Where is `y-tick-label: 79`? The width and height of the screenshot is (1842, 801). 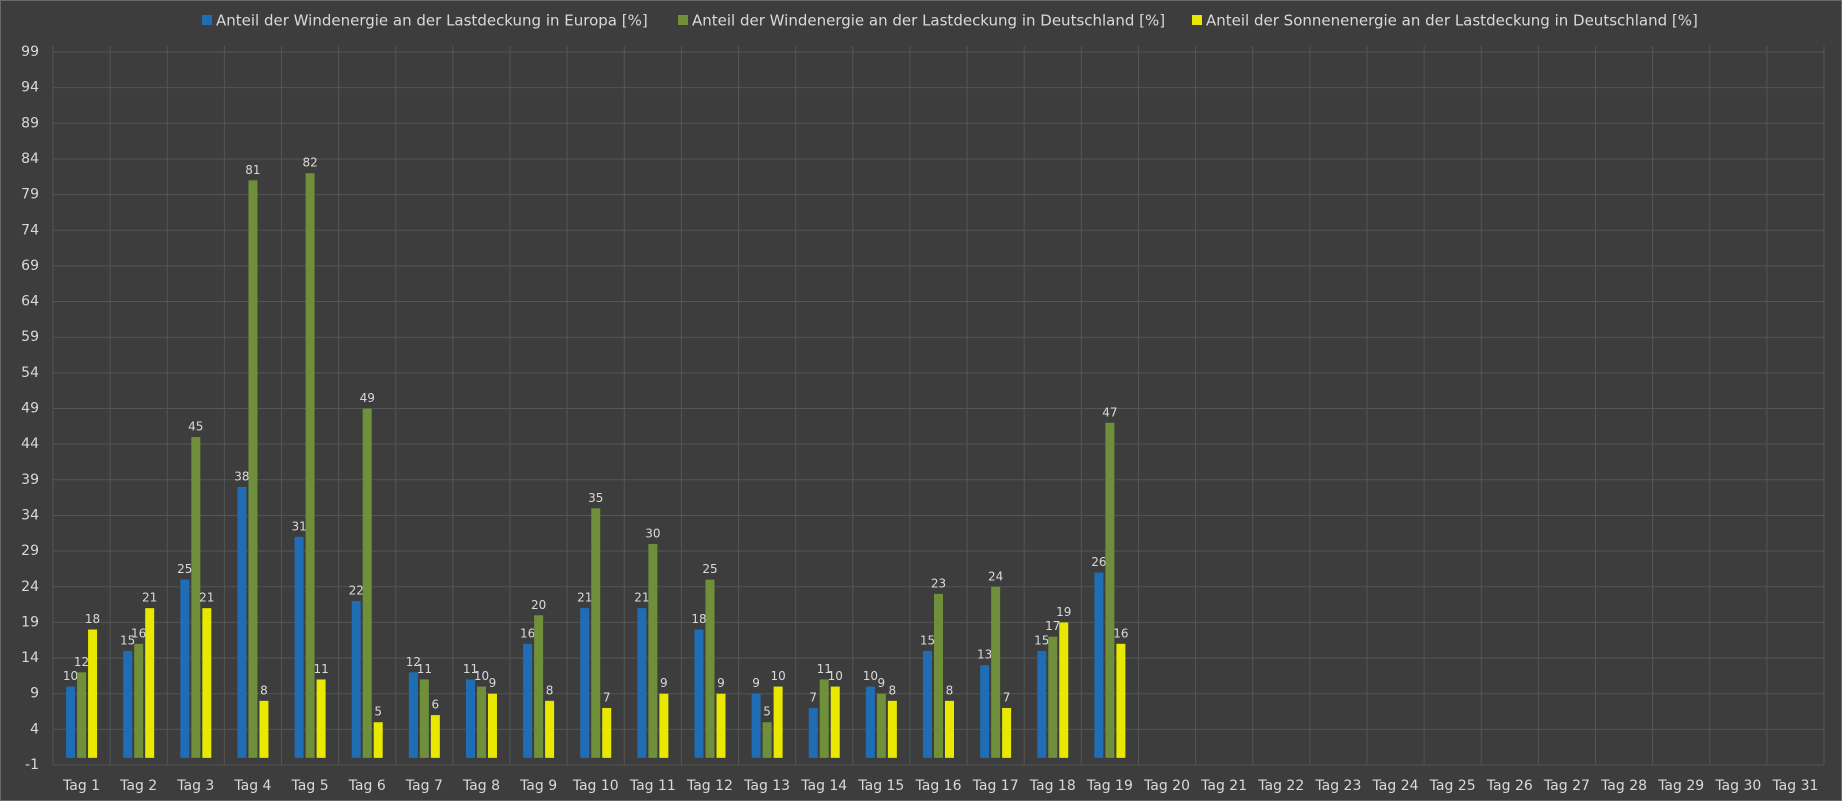 y-tick-label: 79 is located at coordinates (30, 195).